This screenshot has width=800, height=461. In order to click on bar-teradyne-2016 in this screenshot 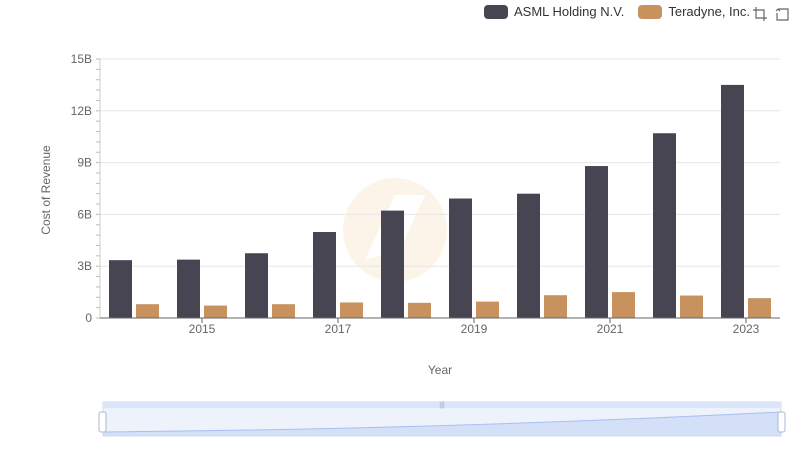, I will do `click(283, 311)`.